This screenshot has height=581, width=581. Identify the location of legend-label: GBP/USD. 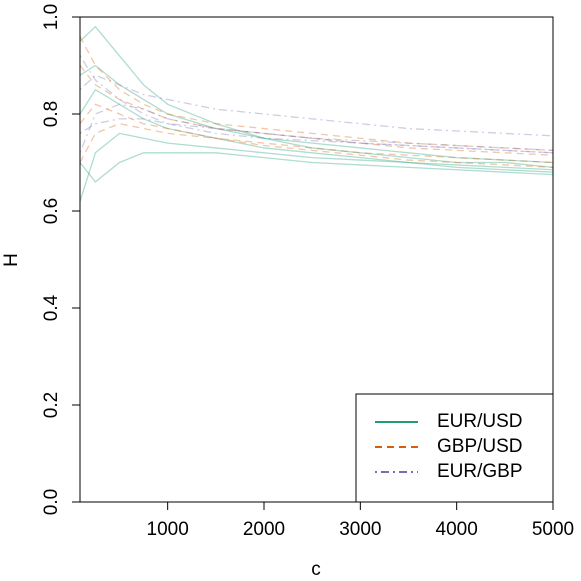
(480, 446).